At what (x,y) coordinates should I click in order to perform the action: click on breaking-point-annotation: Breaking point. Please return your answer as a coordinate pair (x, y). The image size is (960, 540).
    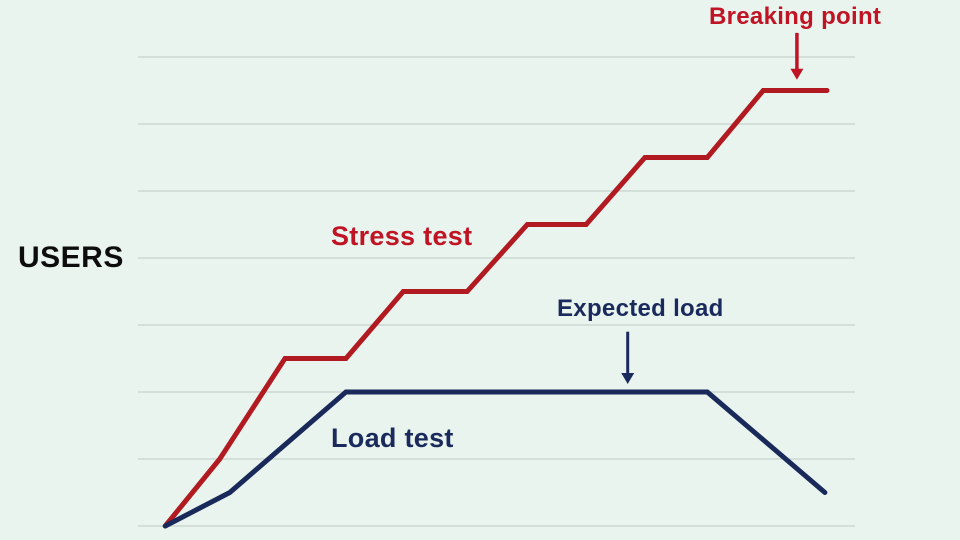
    Looking at the image, I should click on (795, 16).